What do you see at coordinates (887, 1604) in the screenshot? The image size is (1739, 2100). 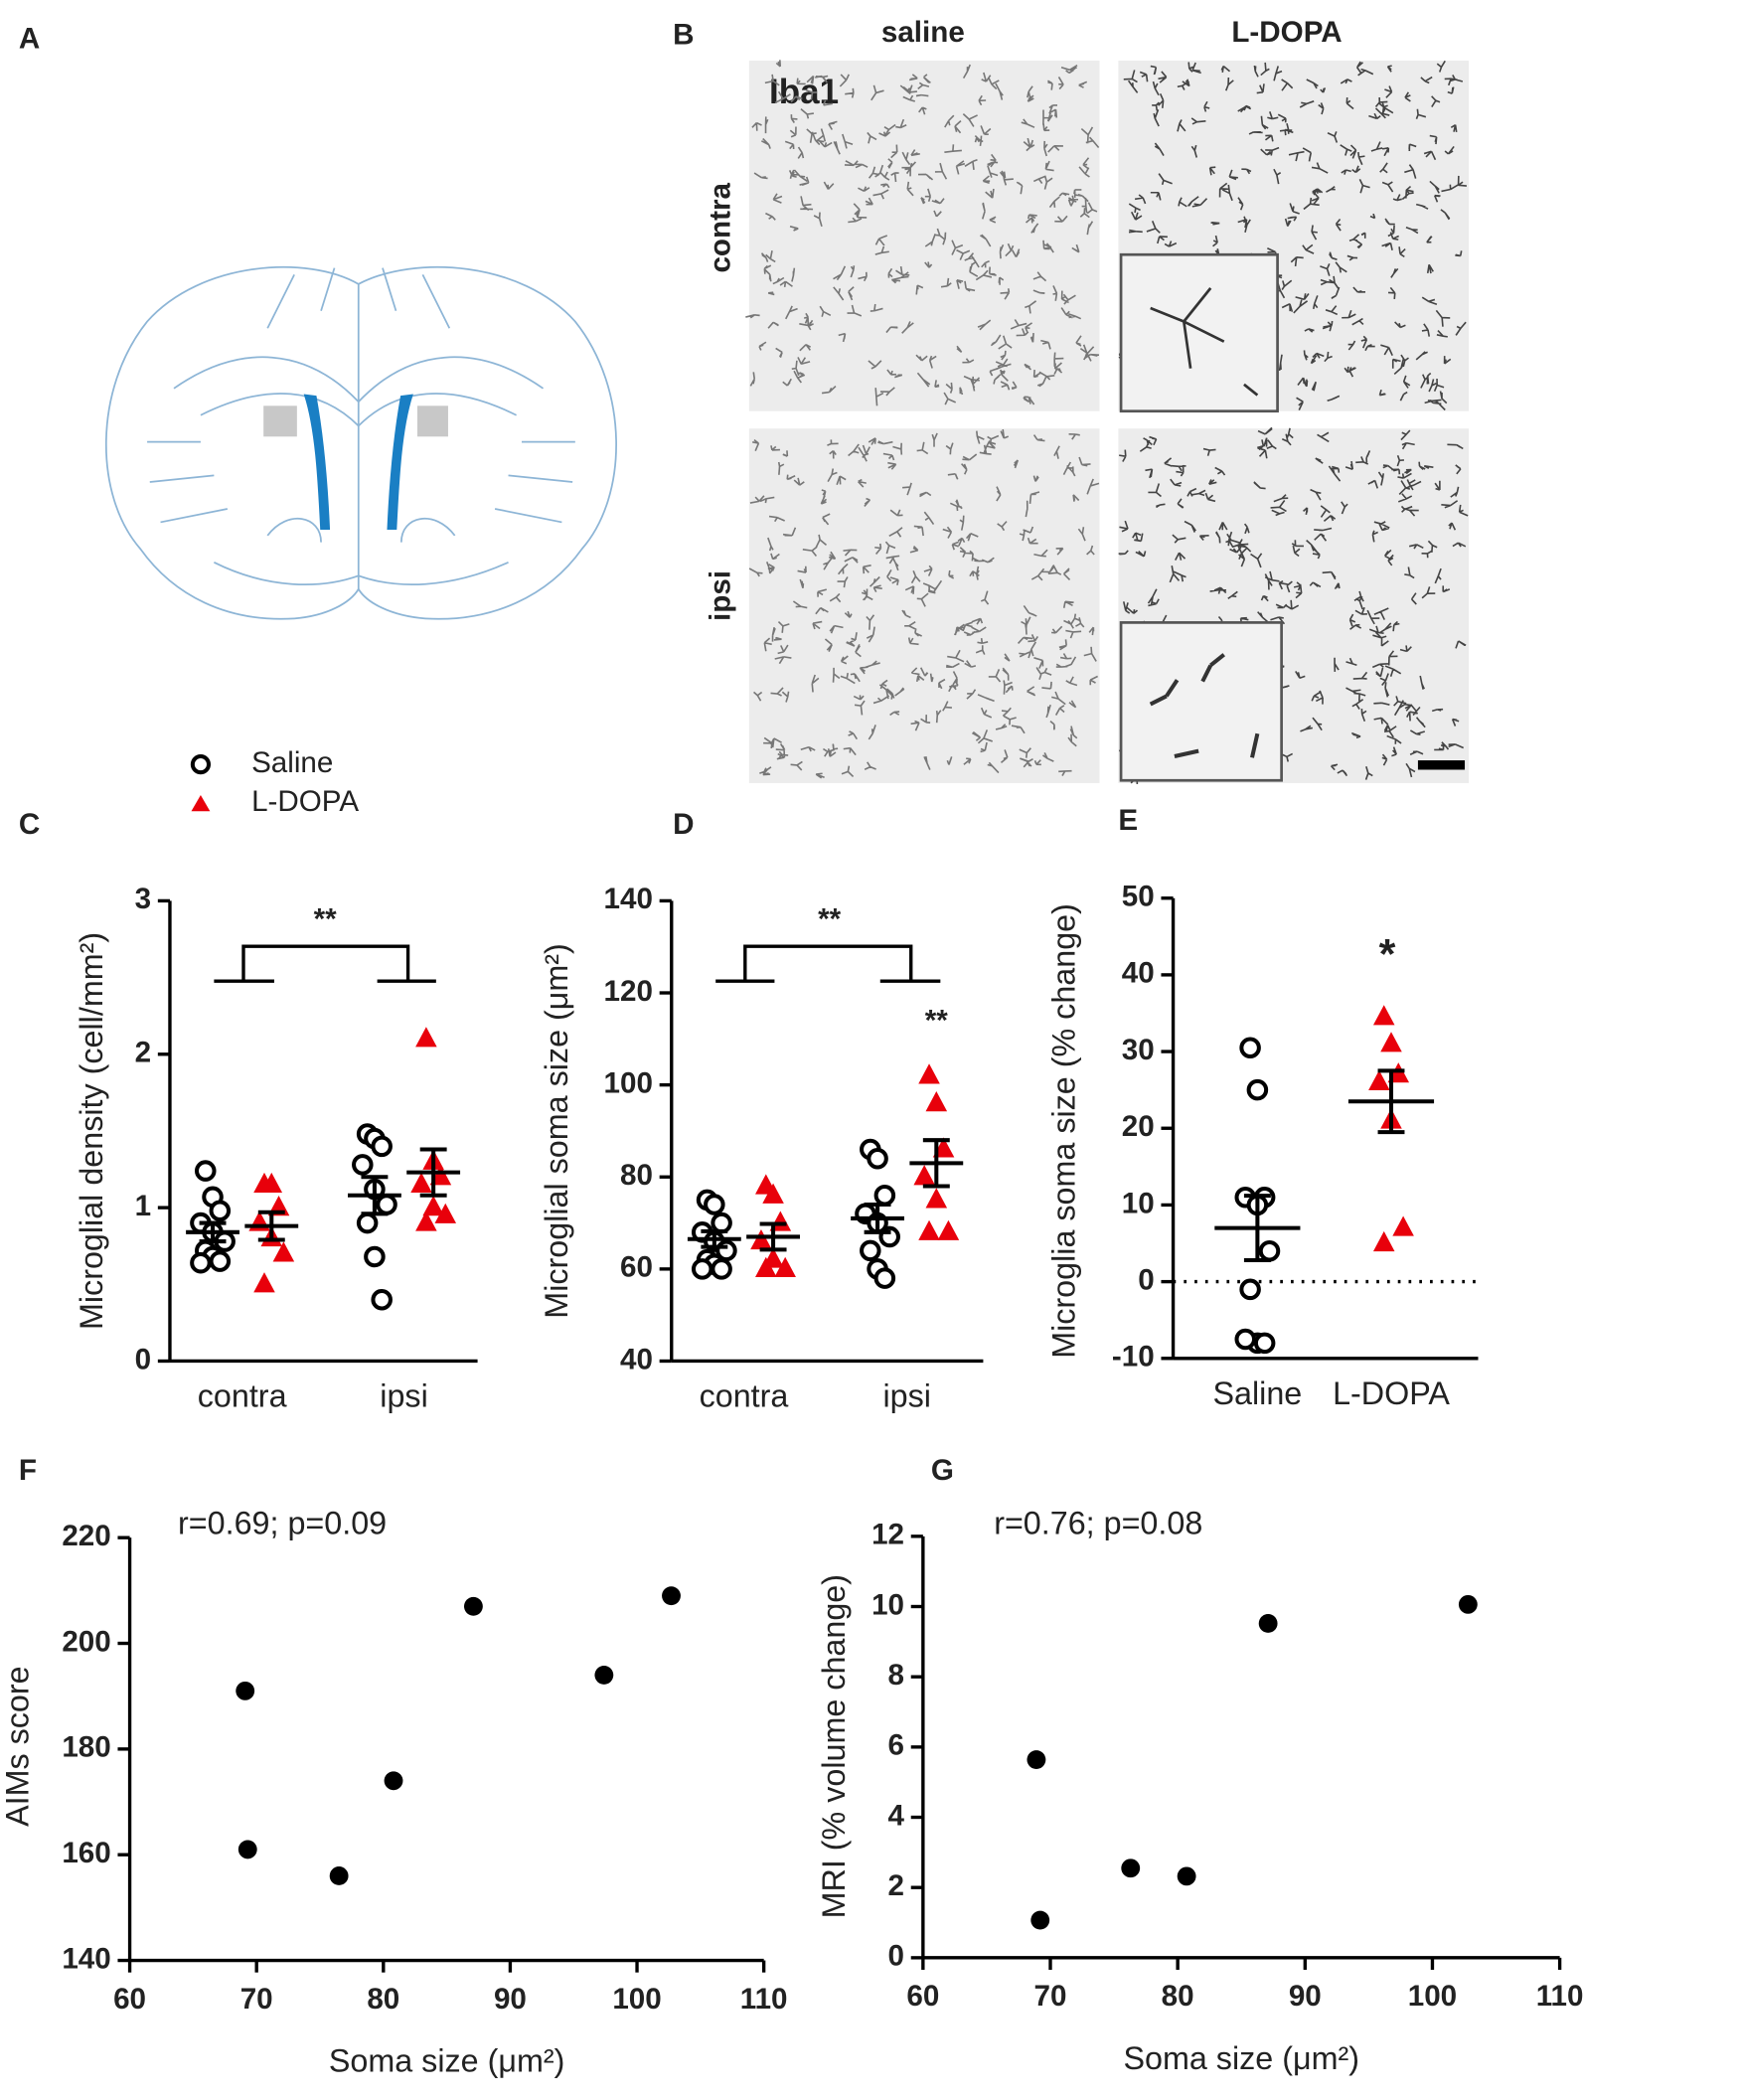 I see `y-tick-label: 10` at bounding box center [887, 1604].